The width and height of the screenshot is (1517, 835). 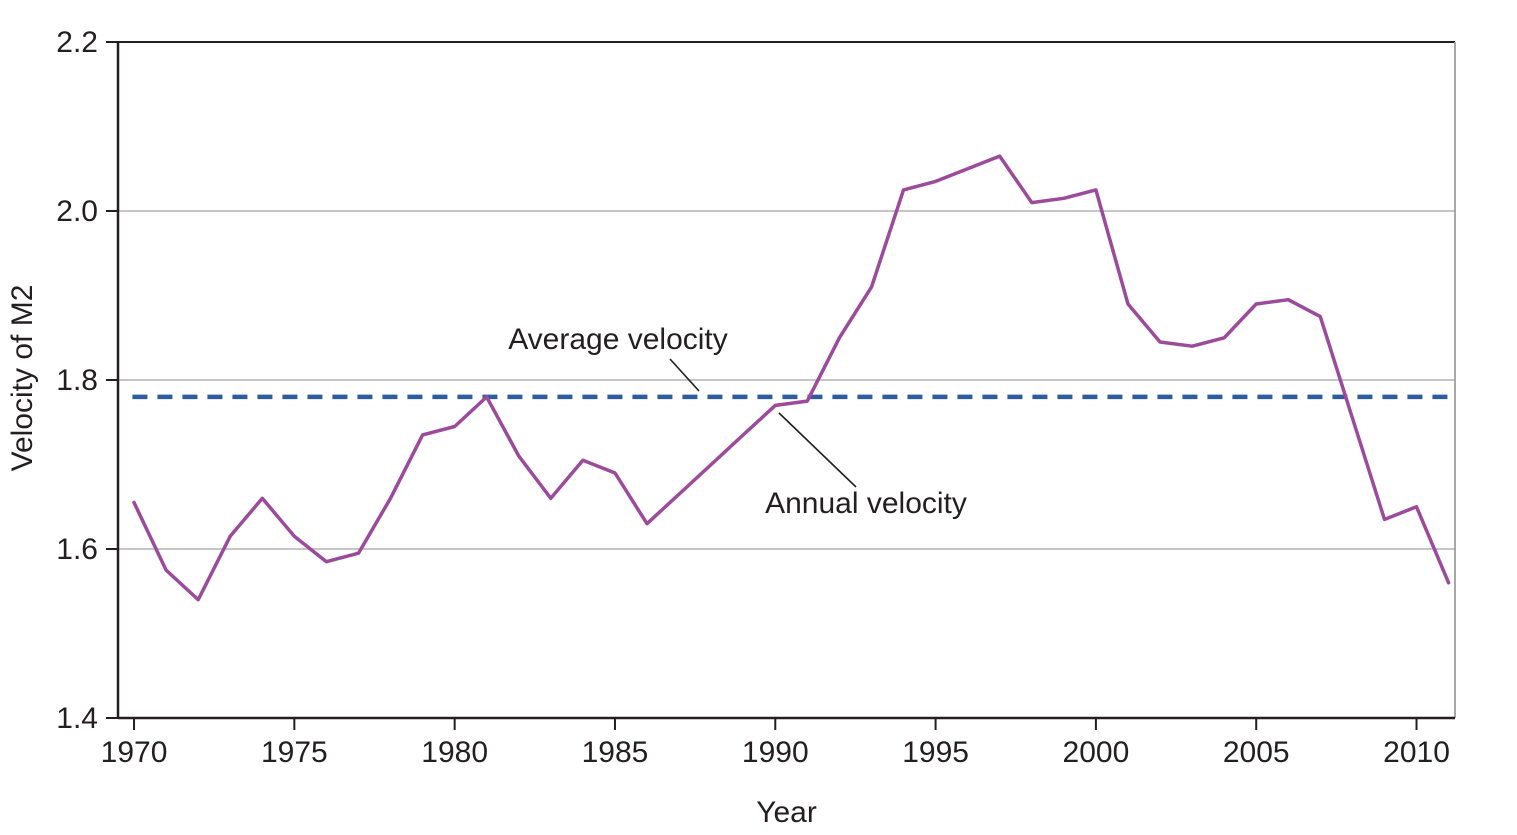 What do you see at coordinates (454, 752) in the screenshot?
I see `x-tick-label: 1980` at bounding box center [454, 752].